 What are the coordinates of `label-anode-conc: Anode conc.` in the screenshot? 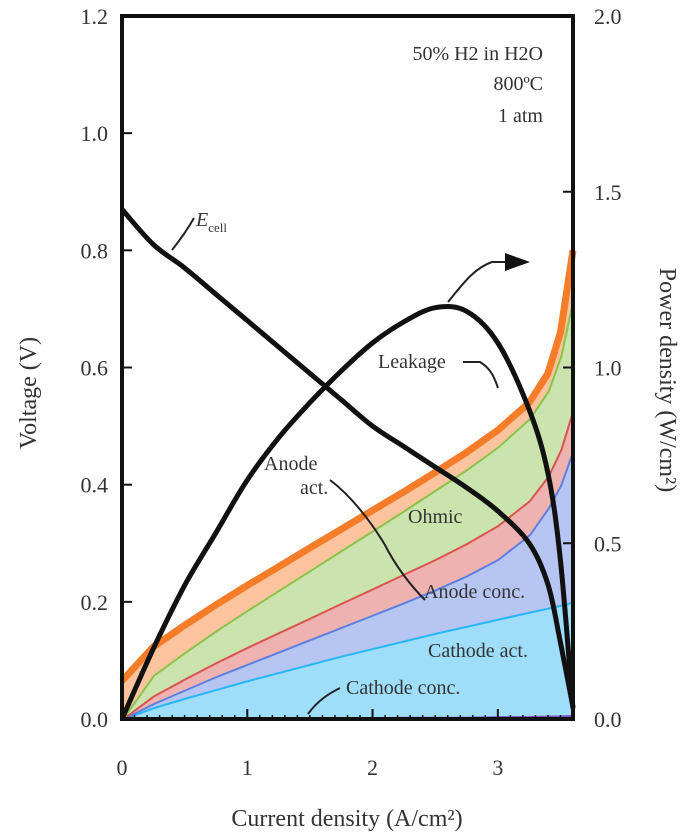 It's located at (474, 592).